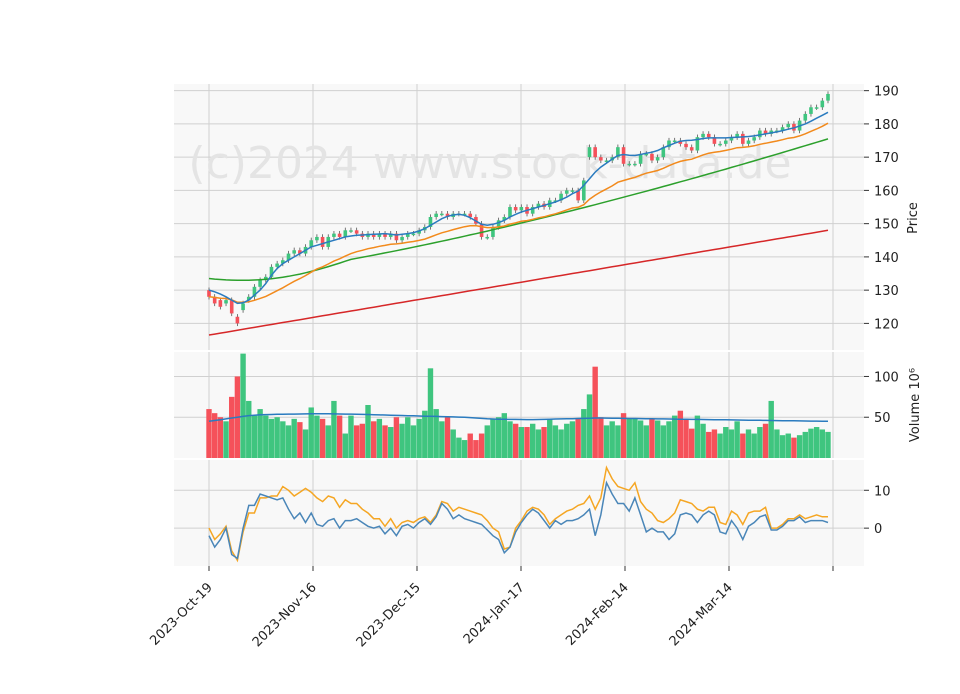 Image resolution: width=960 pixels, height=694 pixels. I want to click on x-tick-label: 2023-Nov-16, so click(285, 615).